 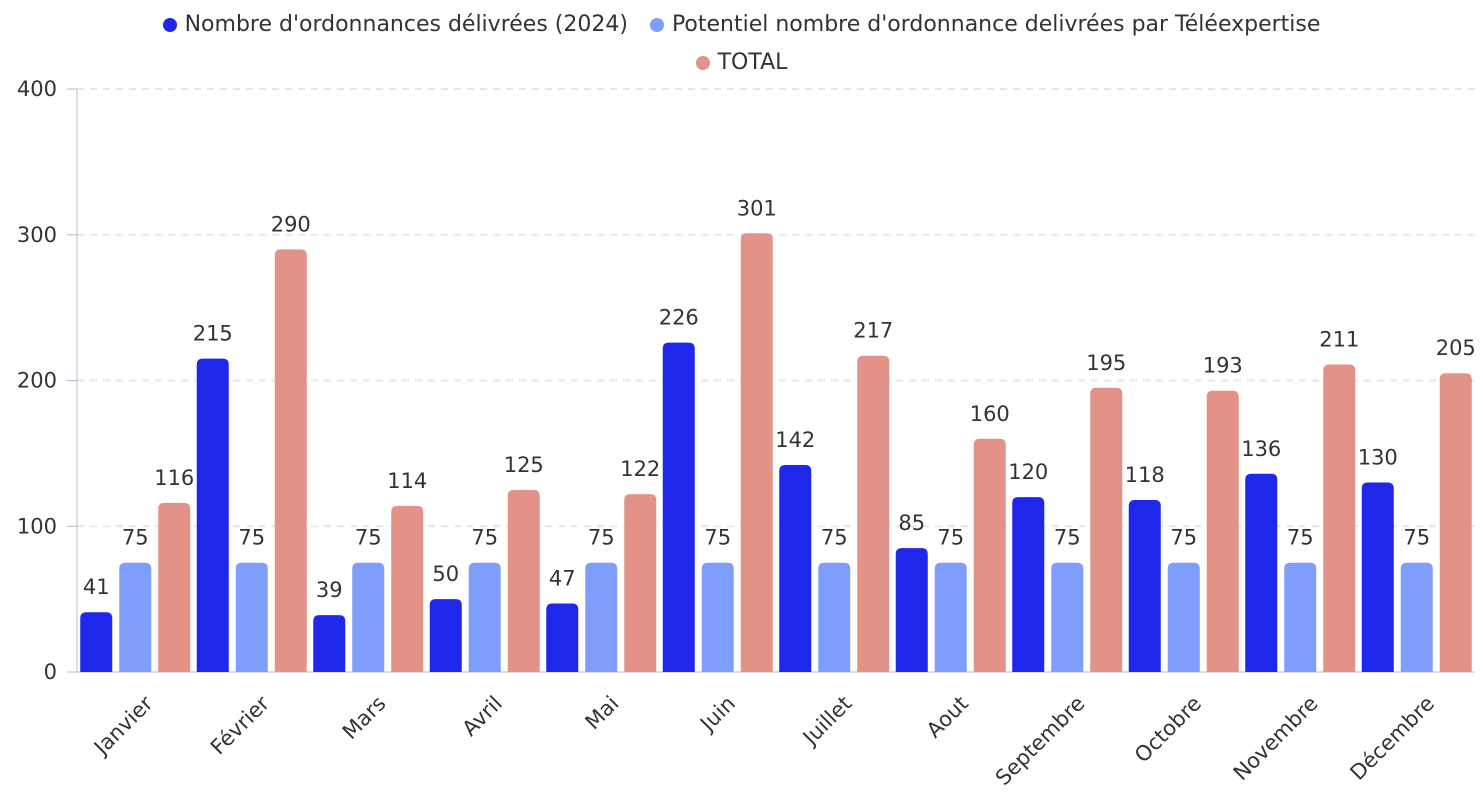 I want to click on bar-series-1-janvier, so click(x=96, y=642).